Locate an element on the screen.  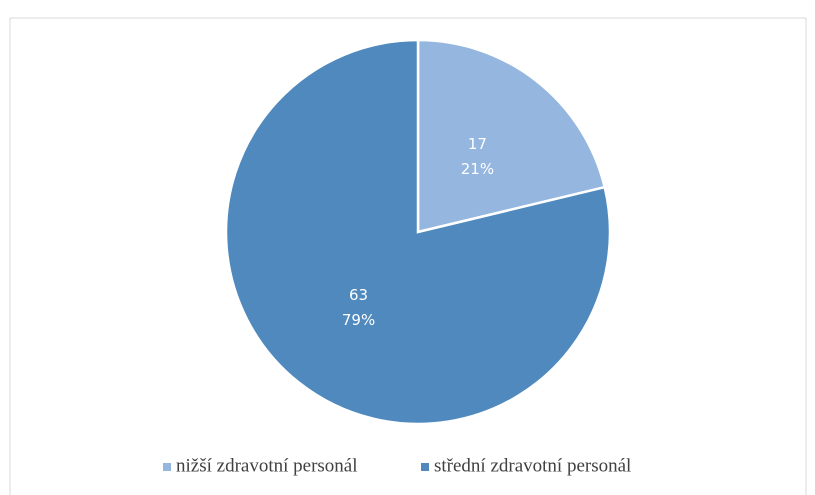
legend-label: nižší zdravotní personál is located at coordinates (267, 465).